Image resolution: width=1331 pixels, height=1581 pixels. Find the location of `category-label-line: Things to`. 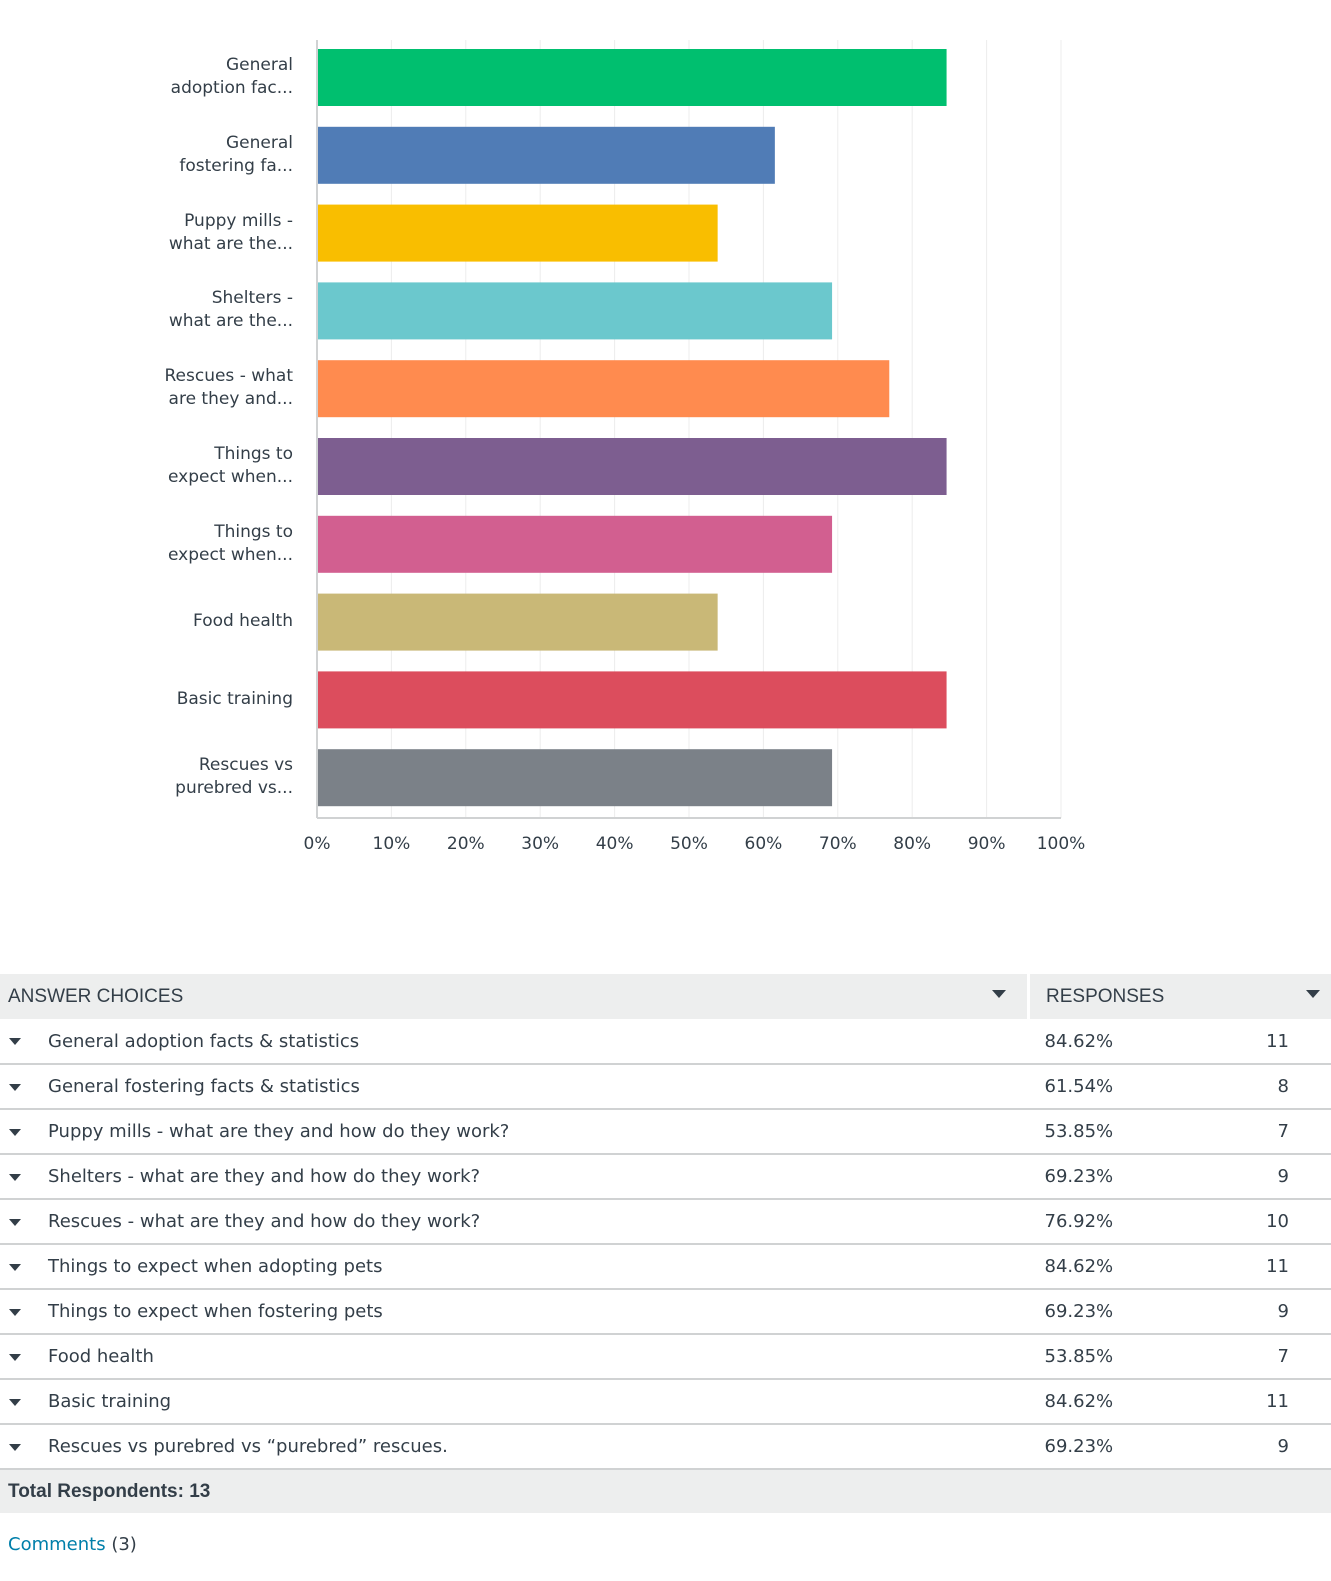

category-label-line: Things to is located at coordinates (253, 454).